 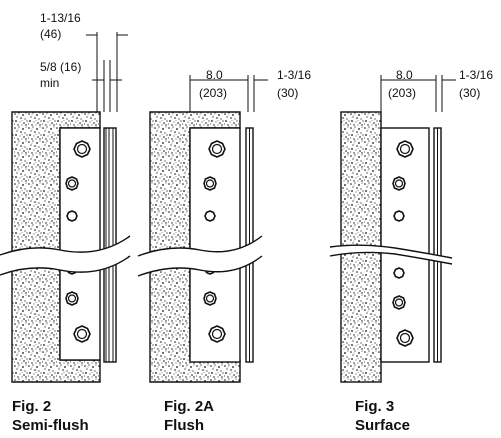 What do you see at coordinates (61, 67) in the screenshot?
I see `dim-label-offset: 5/8 (16)` at bounding box center [61, 67].